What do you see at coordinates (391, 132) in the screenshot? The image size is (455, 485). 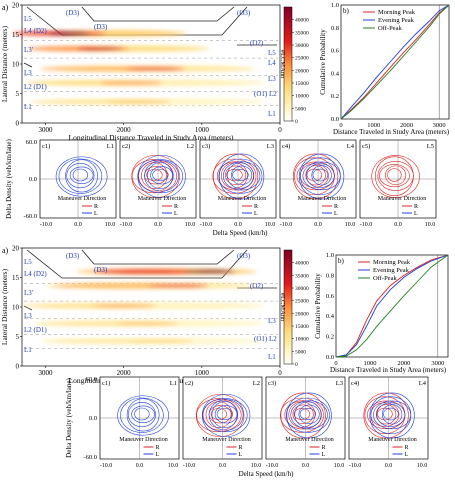 I see `cdf-xlabel: Distance Traveled in Study Area (meters)` at bounding box center [391, 132].